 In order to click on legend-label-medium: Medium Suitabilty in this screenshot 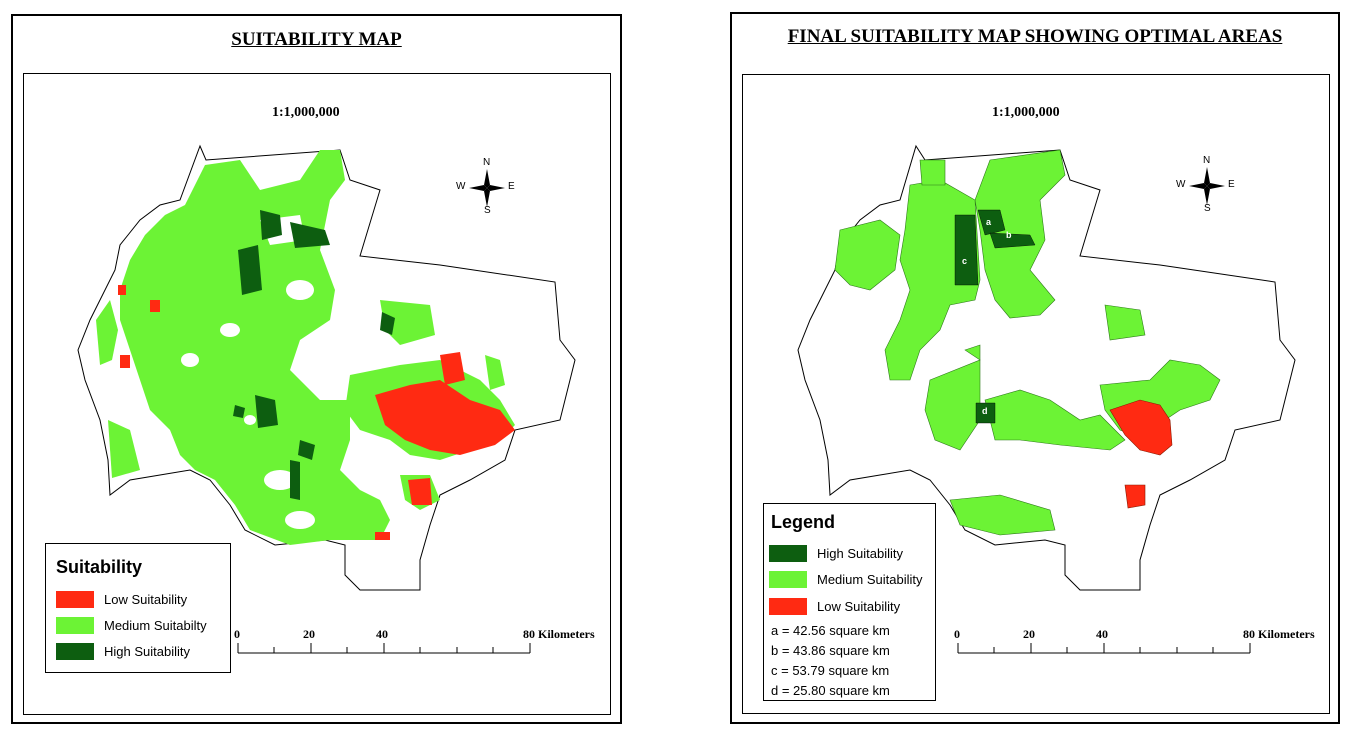, I will do `click(155, 625)`.